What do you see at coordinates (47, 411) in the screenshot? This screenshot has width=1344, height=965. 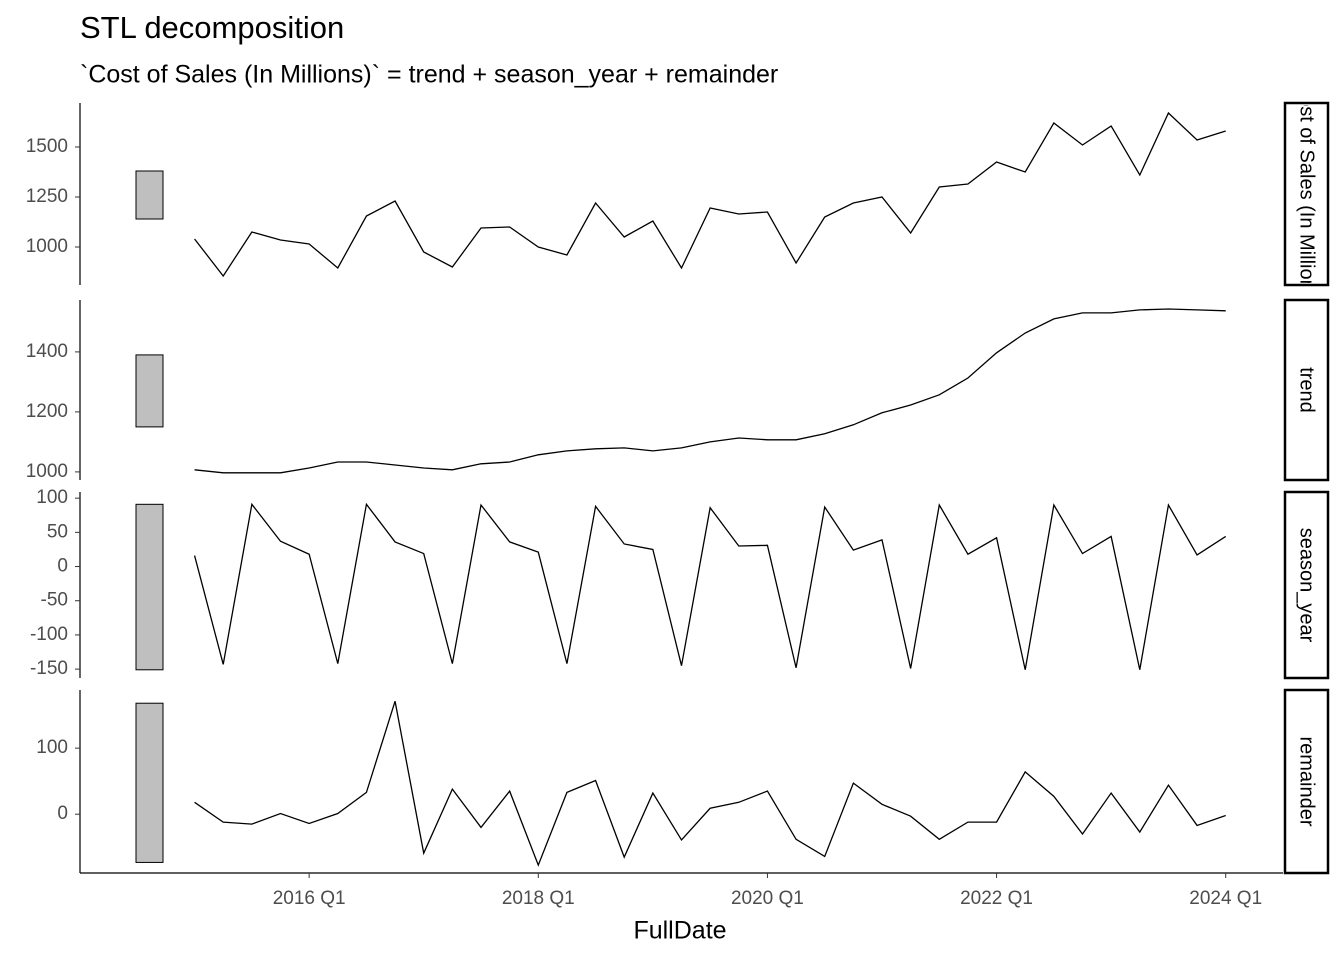 I see `y-tick-label: 1200` at bounding box center [47, 411].